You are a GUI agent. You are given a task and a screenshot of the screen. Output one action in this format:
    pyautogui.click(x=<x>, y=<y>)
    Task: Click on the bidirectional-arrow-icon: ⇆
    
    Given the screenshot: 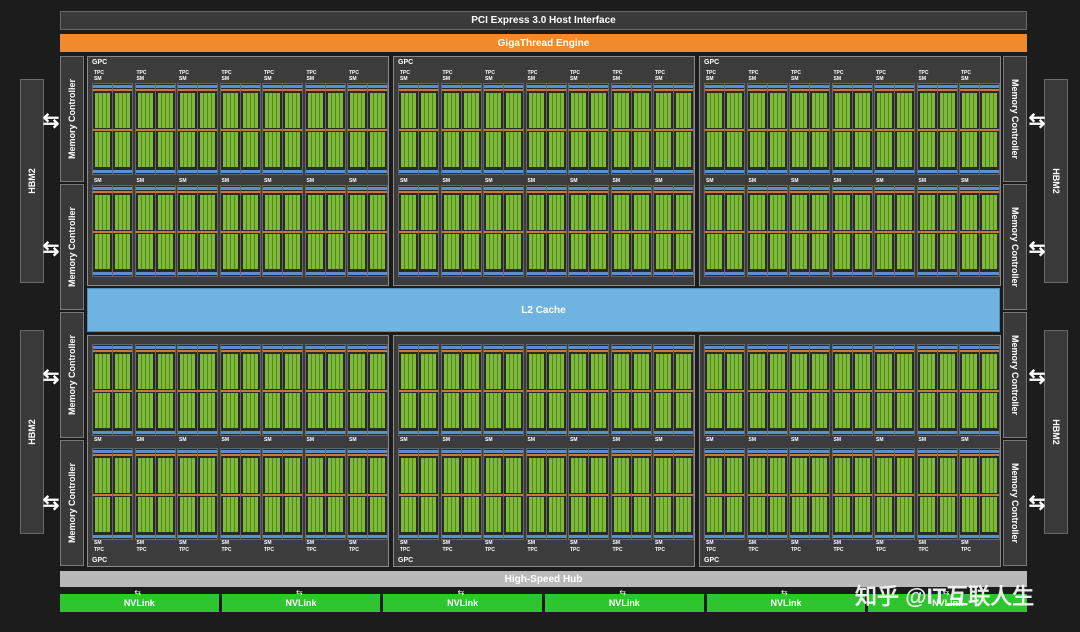 What is the action you would take?
    pyautogui.click(x=1037, y=503)
    